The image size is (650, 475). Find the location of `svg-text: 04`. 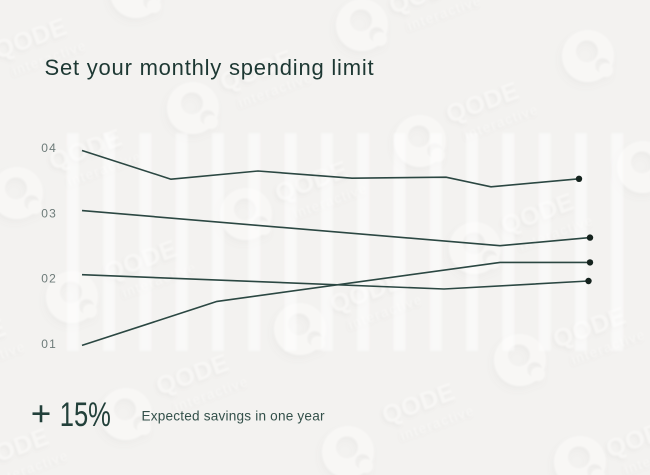

svg-text: 04 is located at coordinates (49, 148).